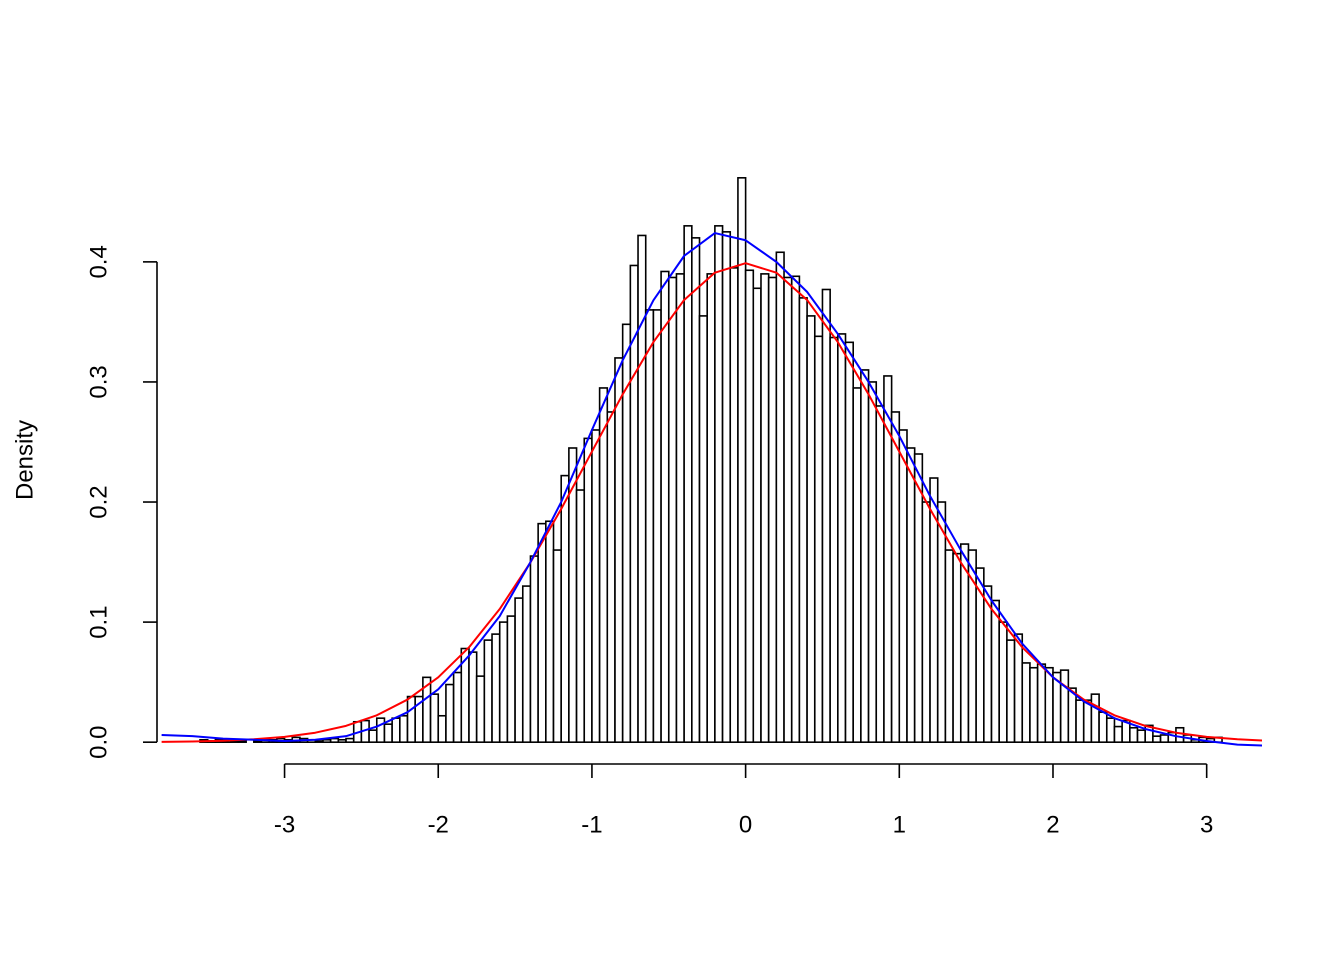 The height and width of the screenshot is (960, 1344). Describe the element at coordinates (98, 381) in the screenshot. I see `y-tick-label: 0.3` at that location.